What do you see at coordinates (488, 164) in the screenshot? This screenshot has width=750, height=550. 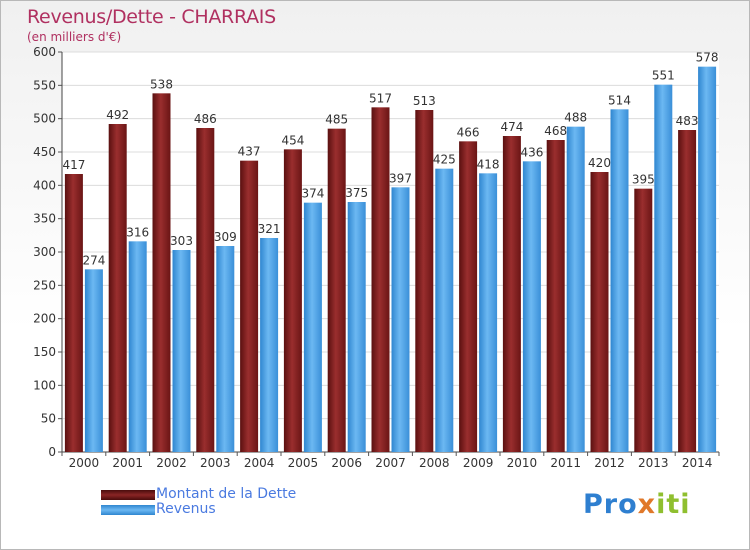 I see `data-label-revenue: 418` at bounding box center [488, 164].